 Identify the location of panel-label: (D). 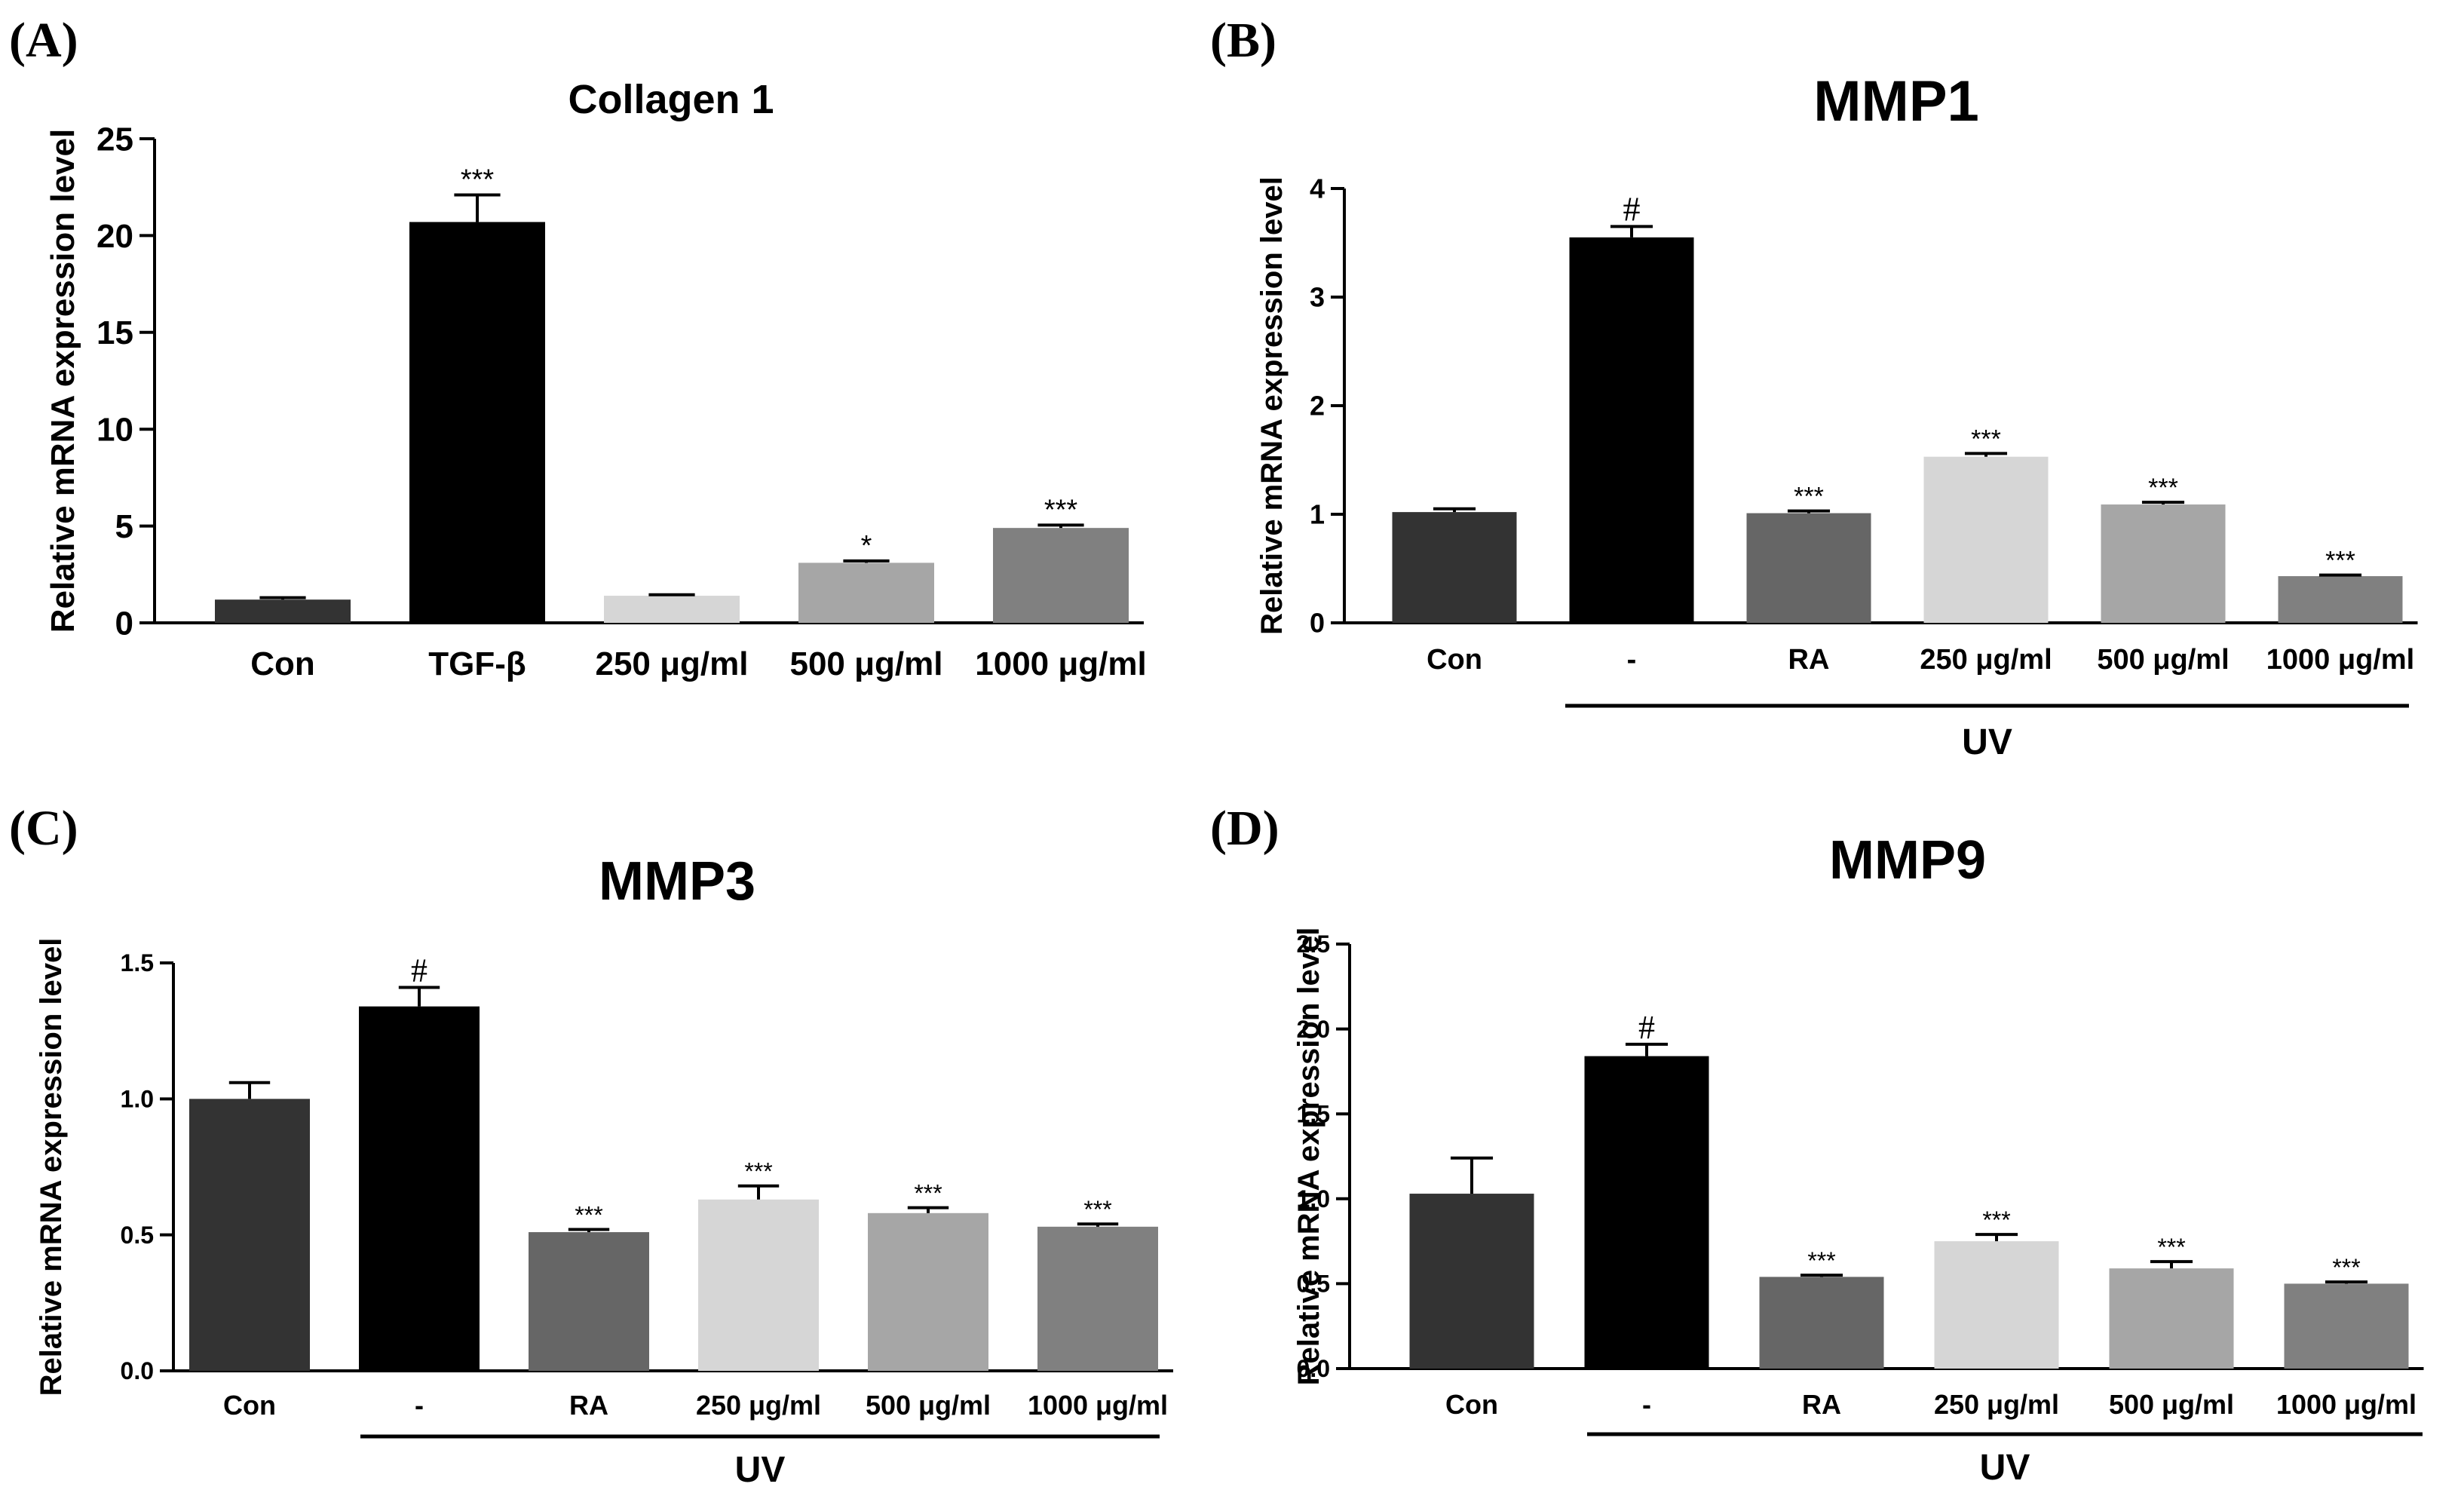
(1245, 829).